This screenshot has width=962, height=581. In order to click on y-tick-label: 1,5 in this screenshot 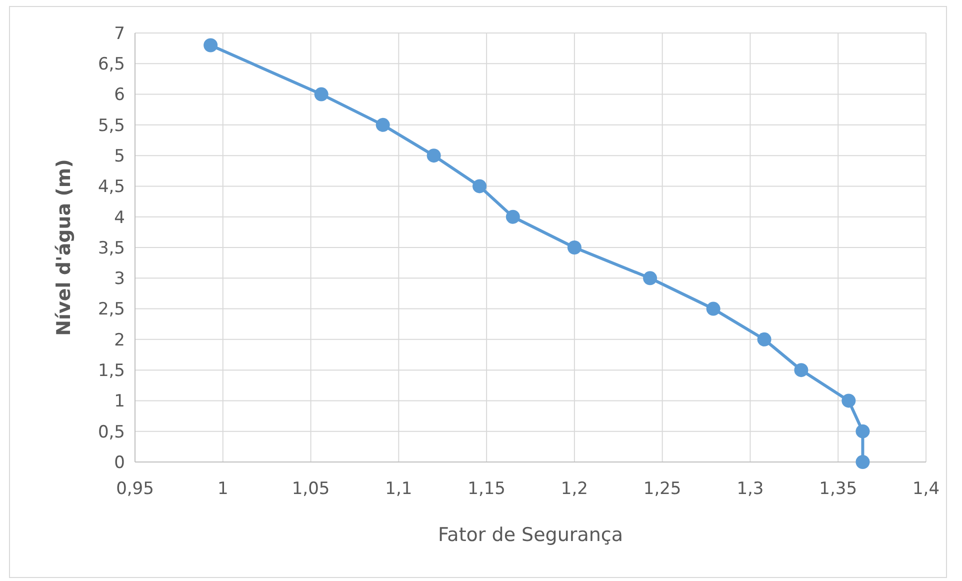, I will do `click(111, 371)`.